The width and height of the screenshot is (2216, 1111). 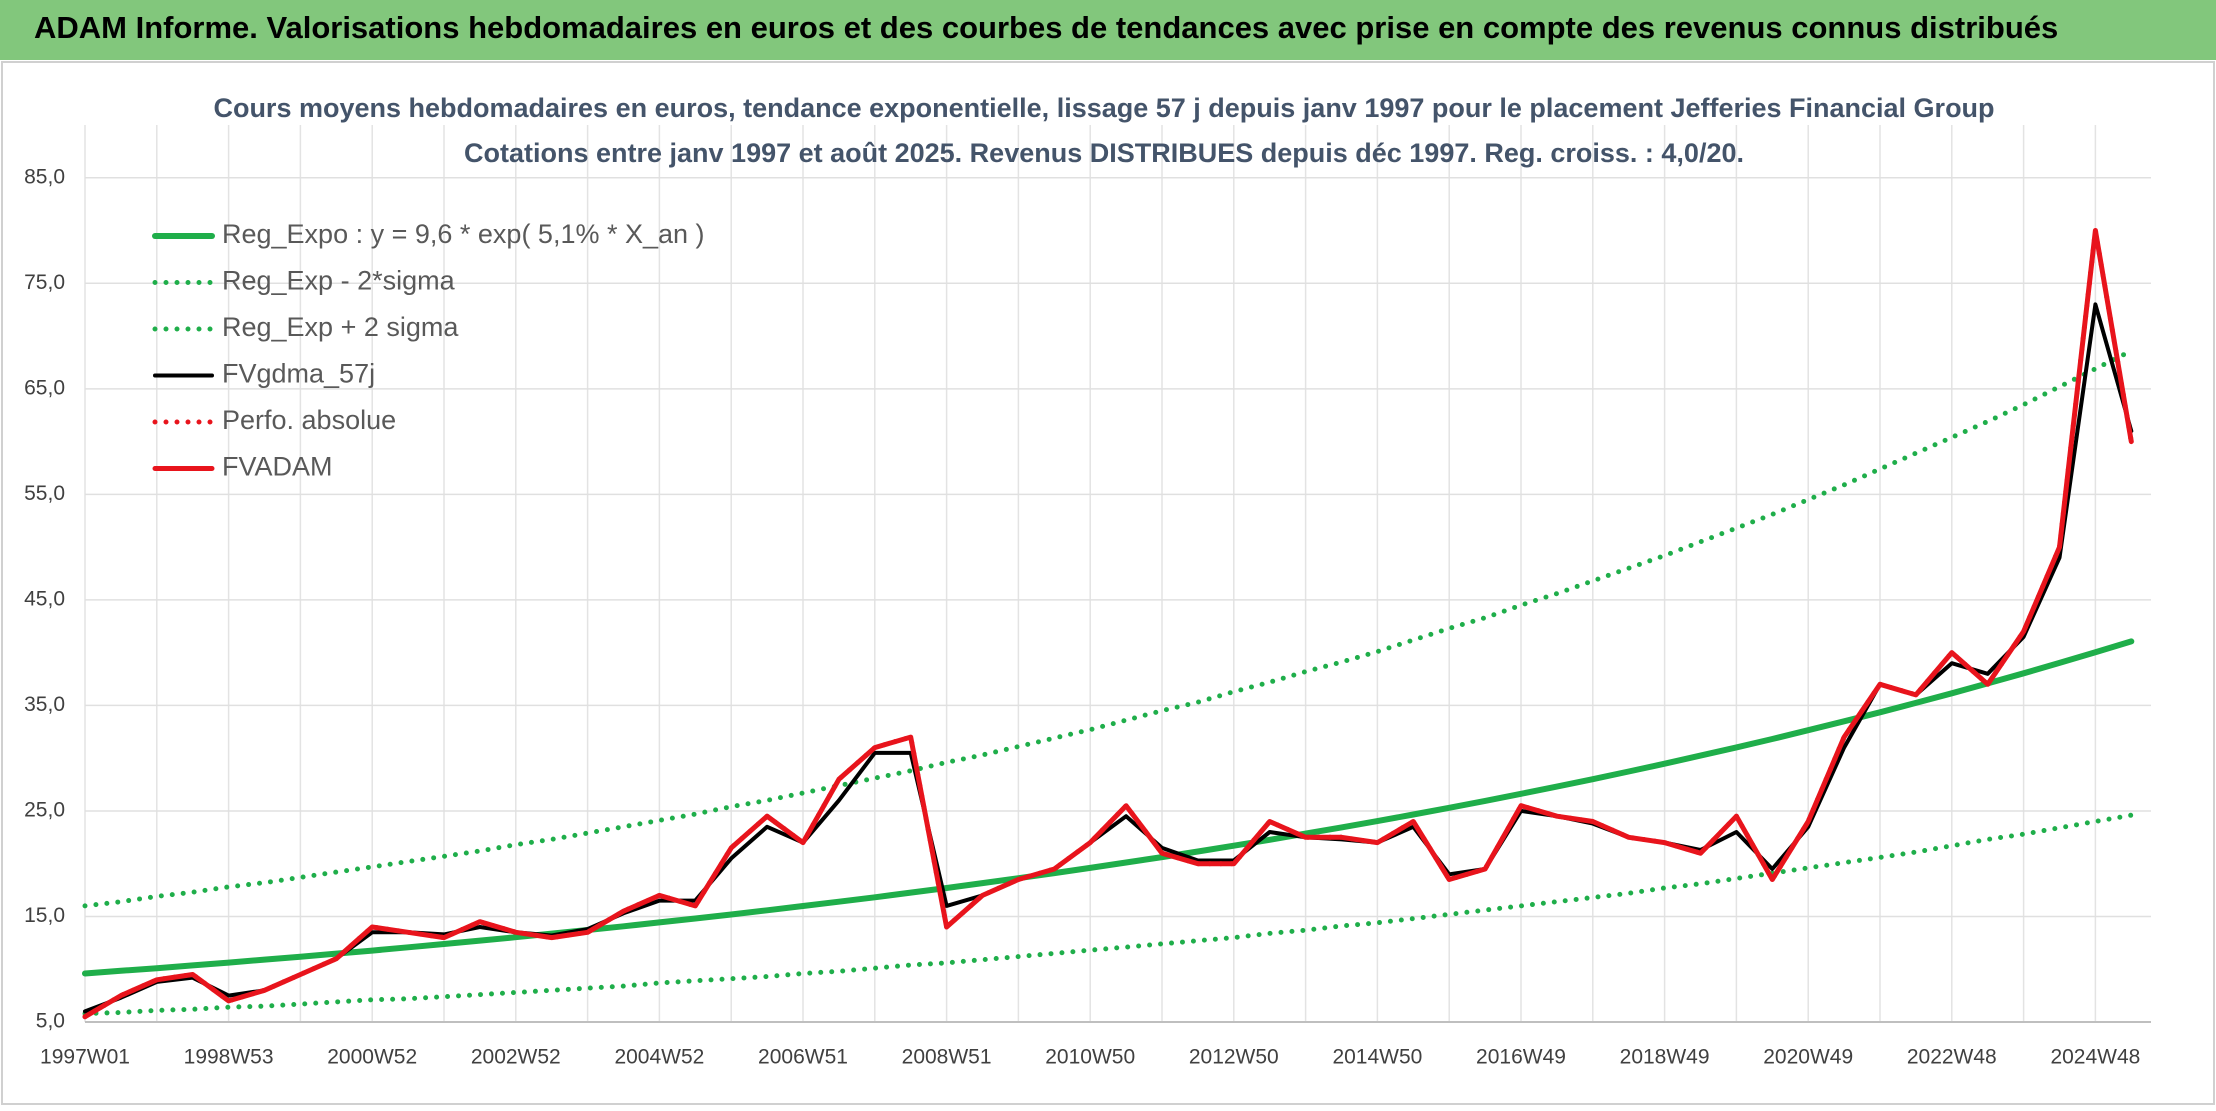 I want to click on y-tick-label: 45,0, so click(x=44, y=598).